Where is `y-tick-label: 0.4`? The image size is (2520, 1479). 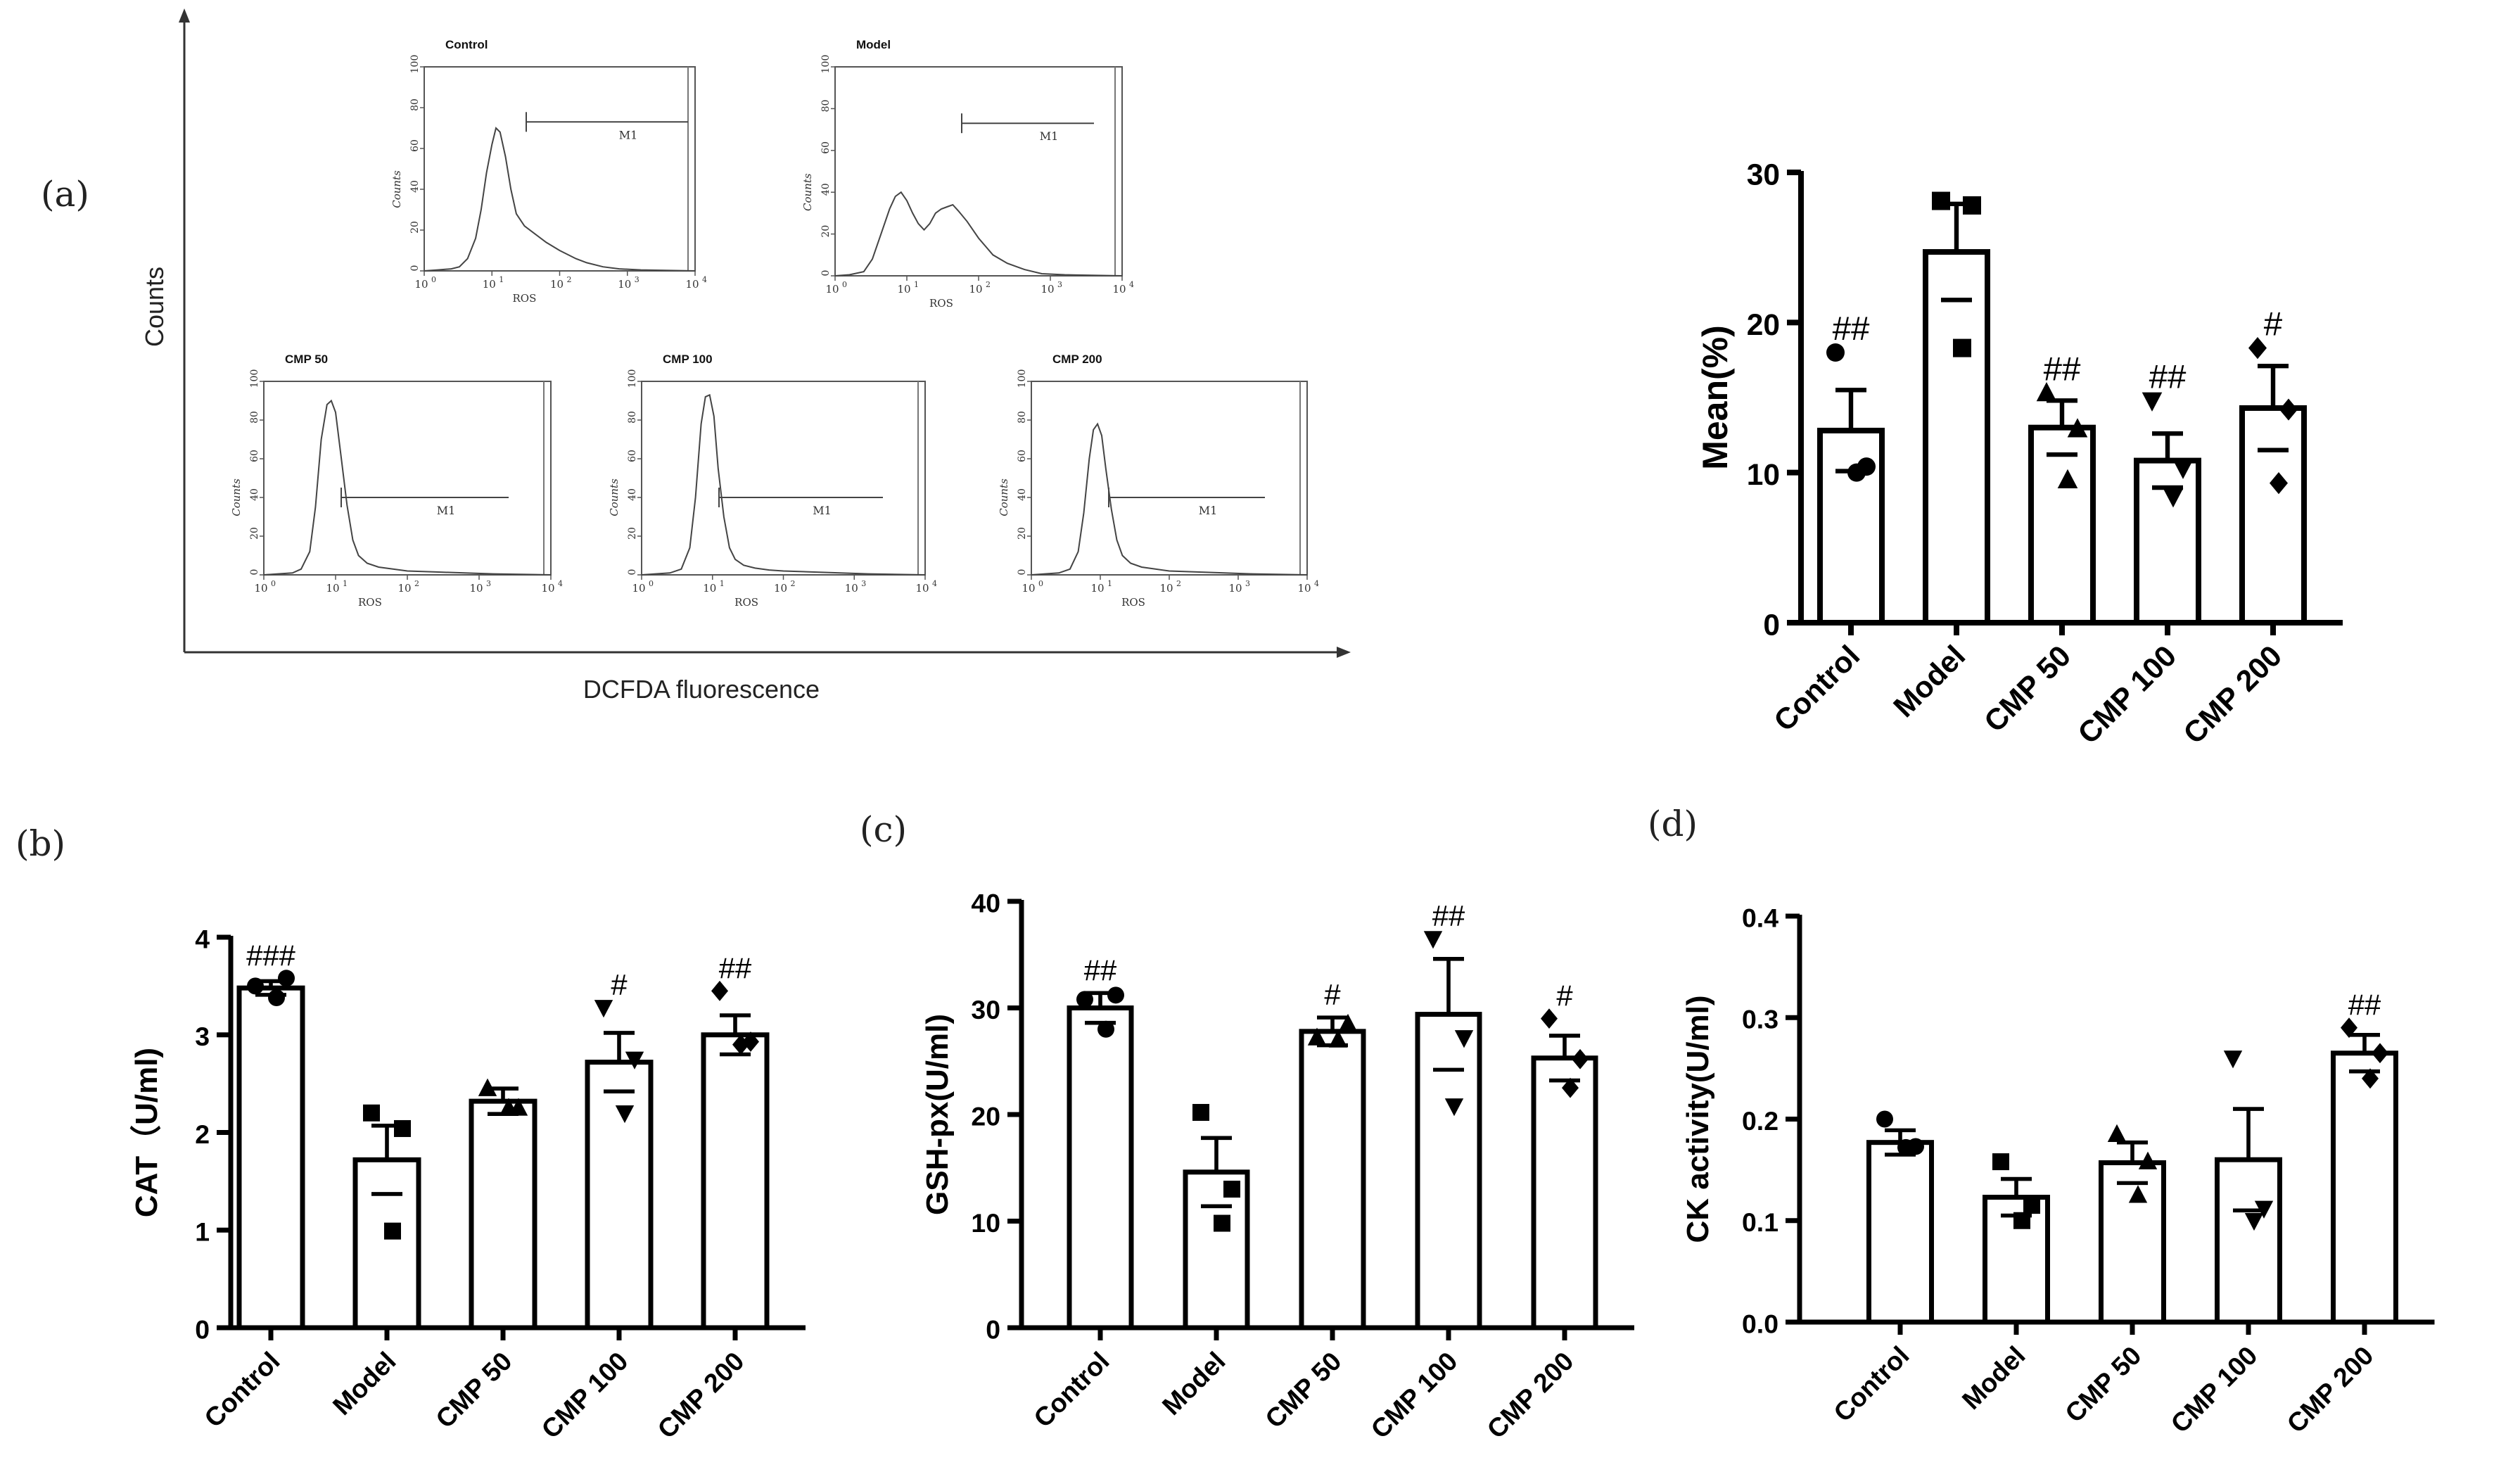
y-tick-label: 0.4 is located at coordinates (1760, 917).